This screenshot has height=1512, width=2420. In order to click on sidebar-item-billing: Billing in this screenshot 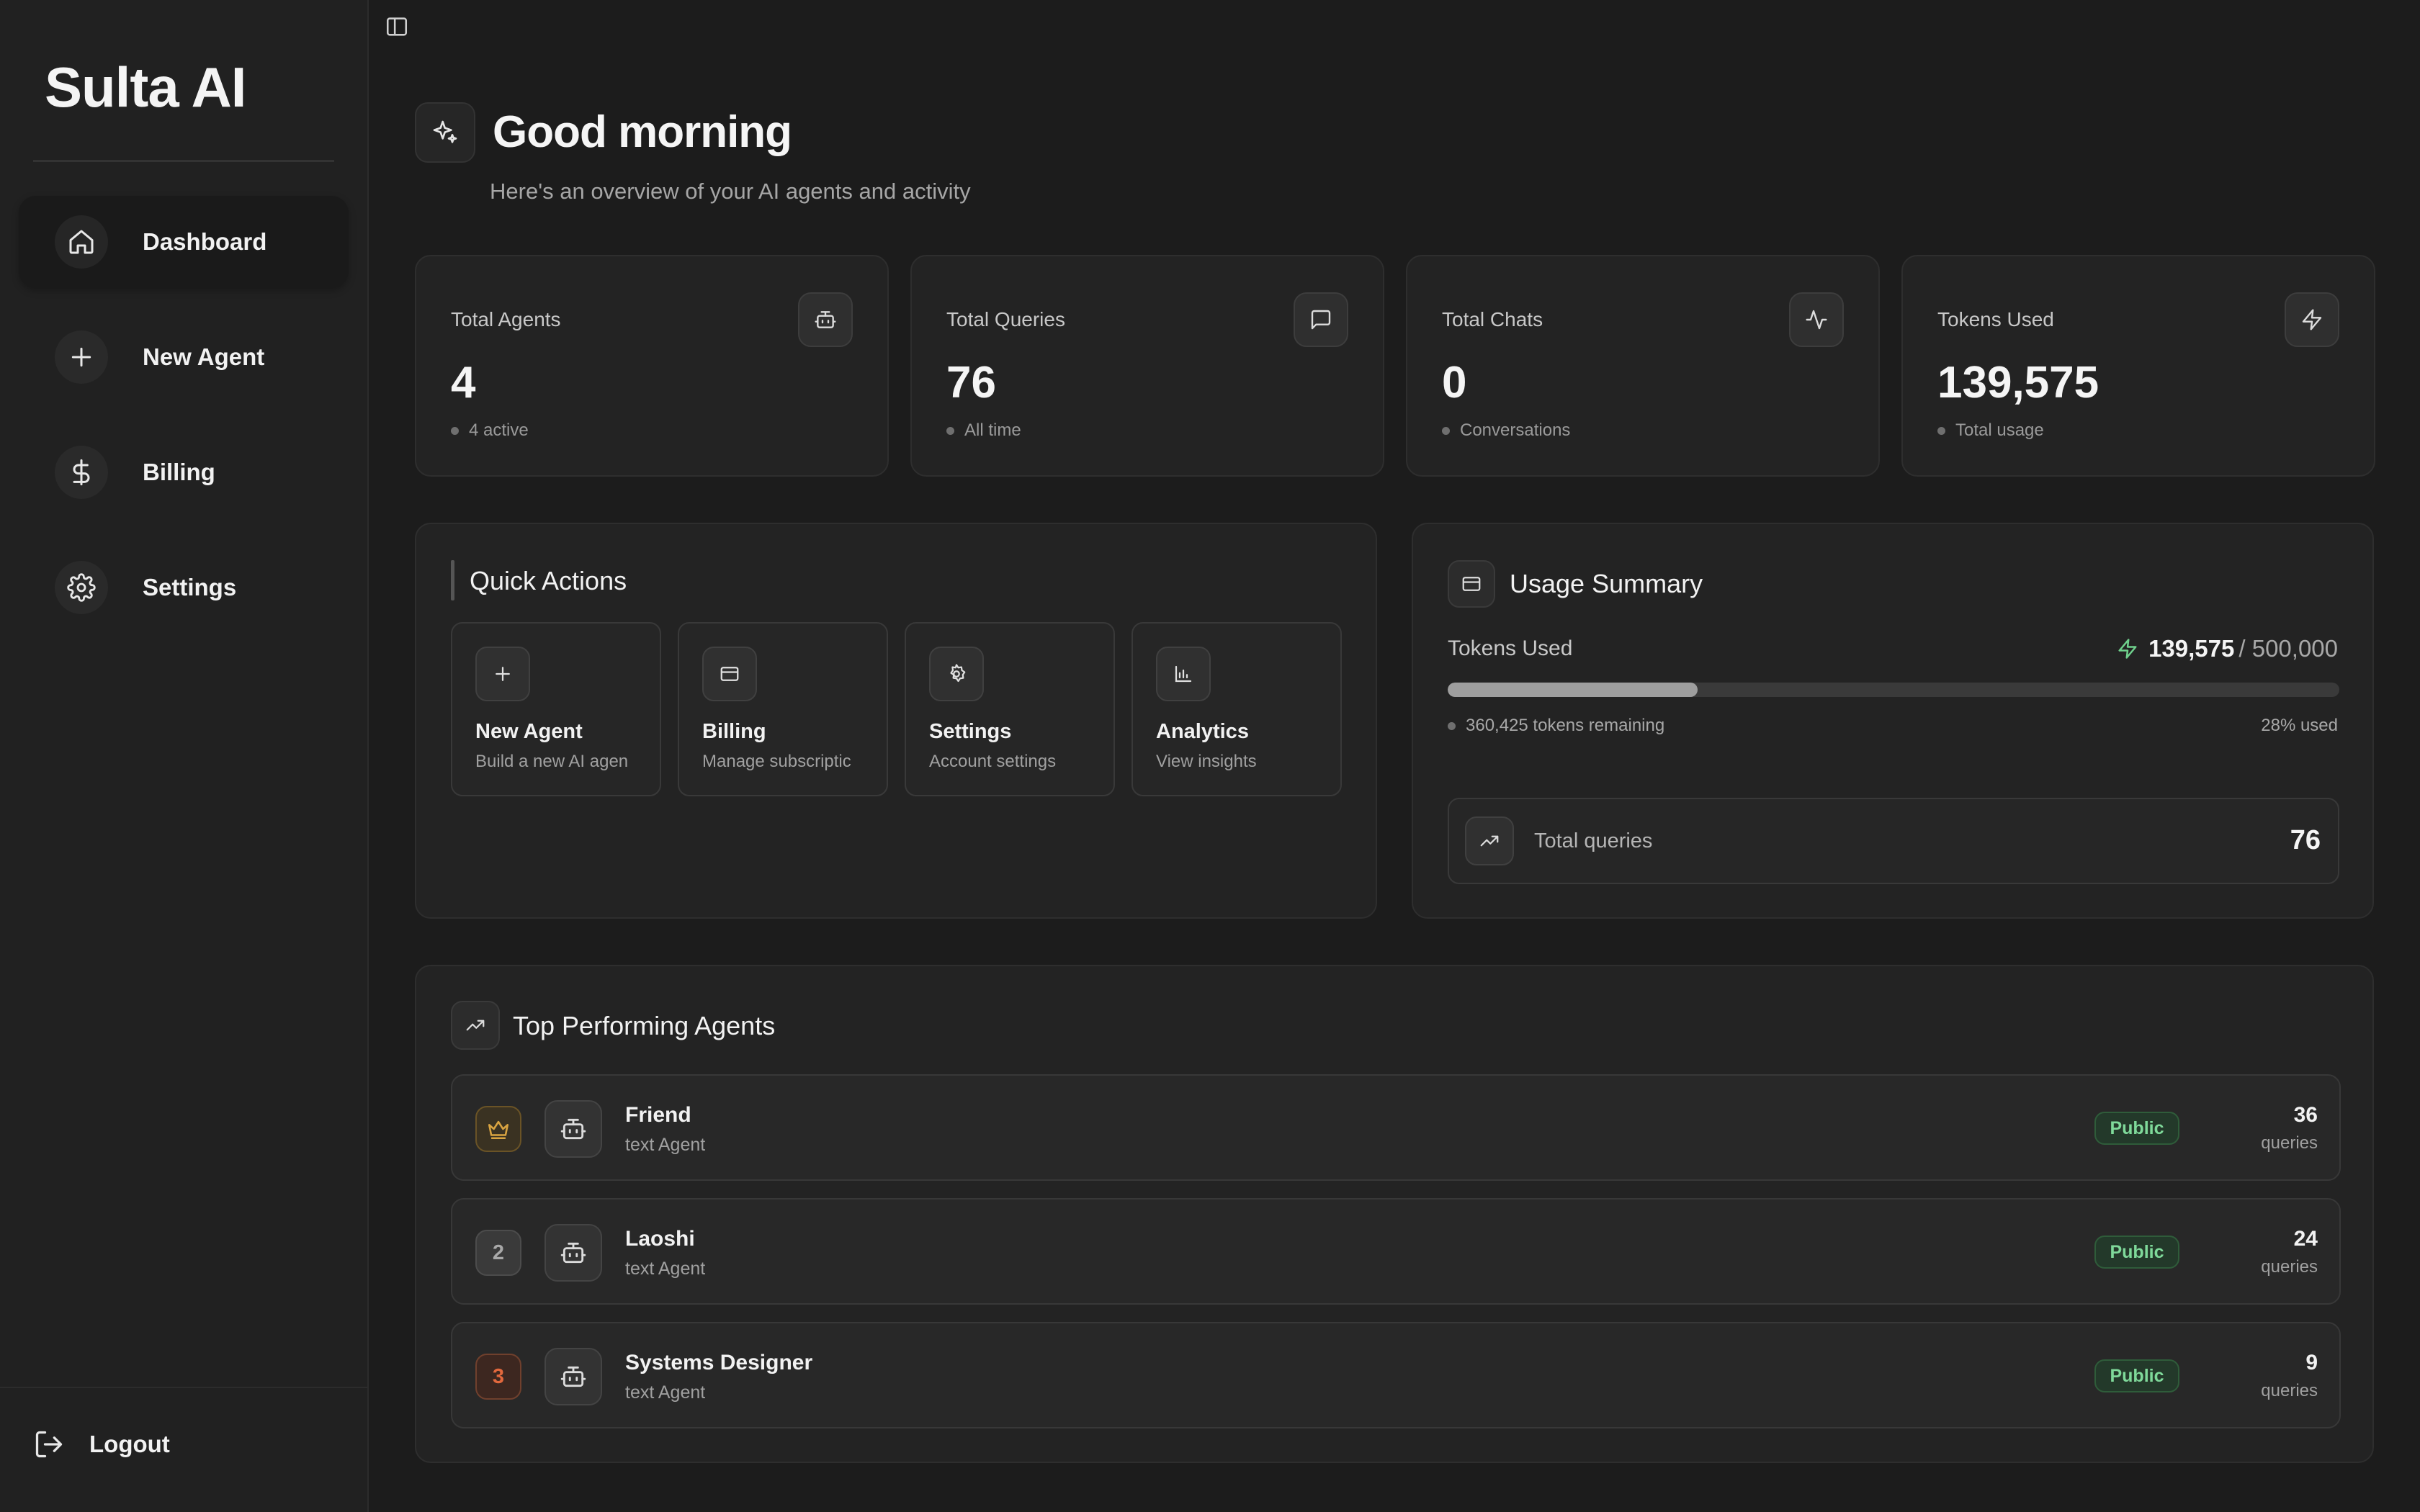, I will do `click(184, 472)`.